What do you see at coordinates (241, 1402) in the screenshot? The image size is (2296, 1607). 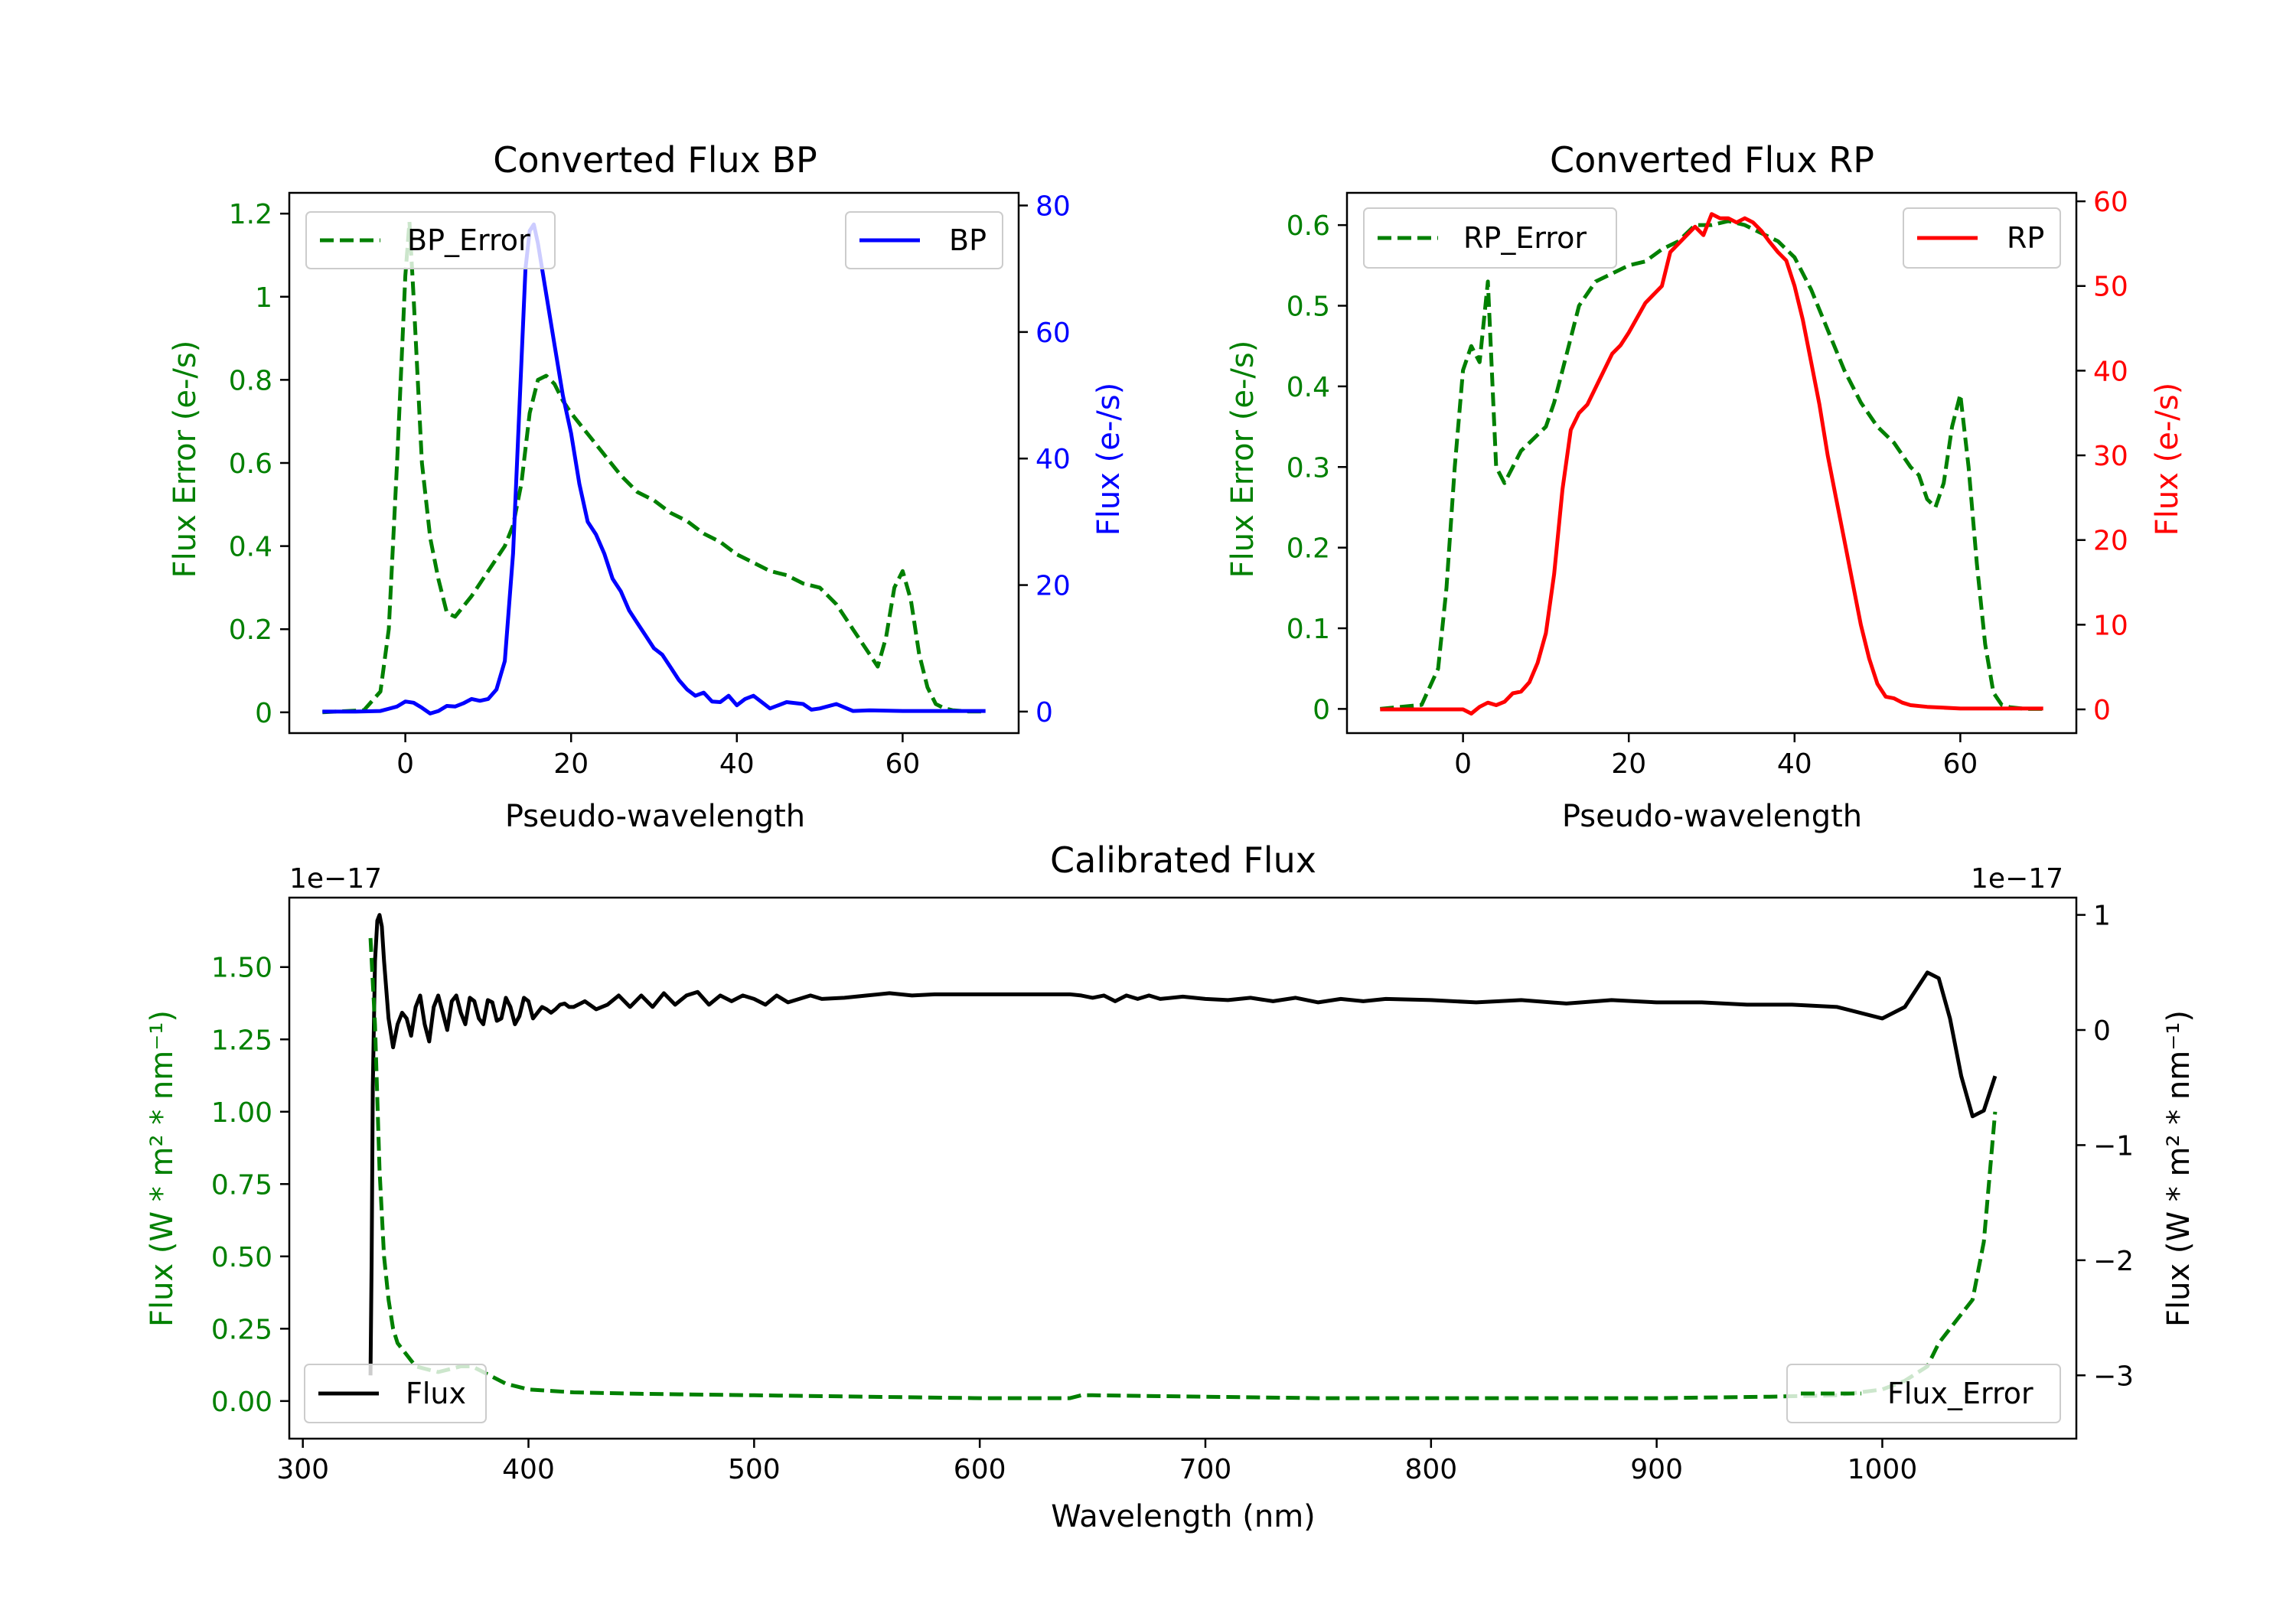 I see `cal-ytick-left-label: 0.00` at bounding box center [241, 1402].